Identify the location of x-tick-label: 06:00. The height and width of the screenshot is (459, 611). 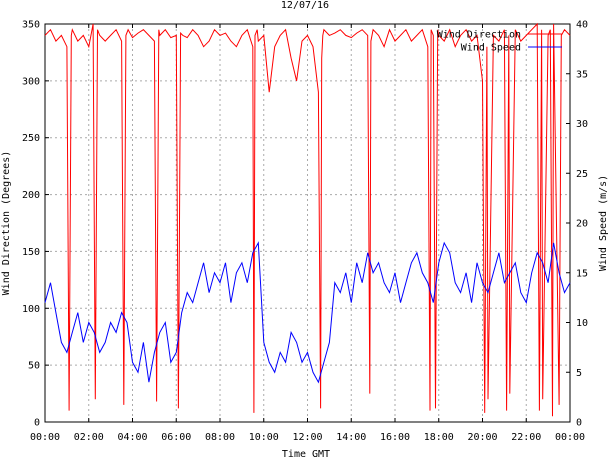
(176, 437).